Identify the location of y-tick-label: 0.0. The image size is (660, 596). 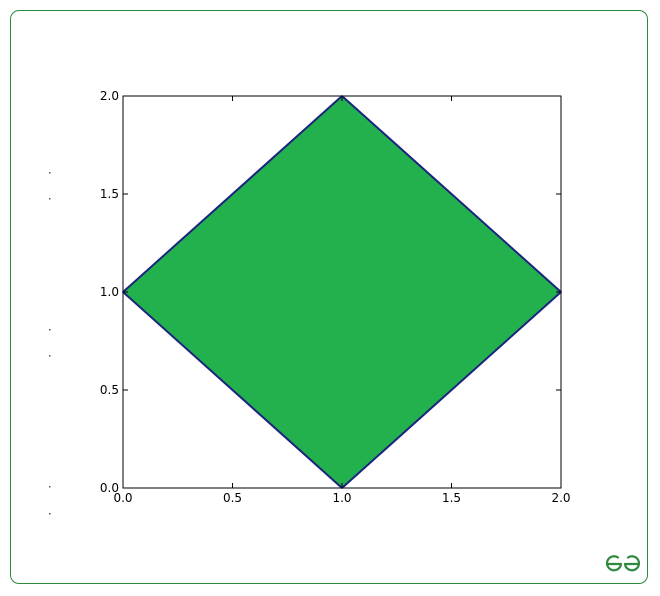
(109, 488).